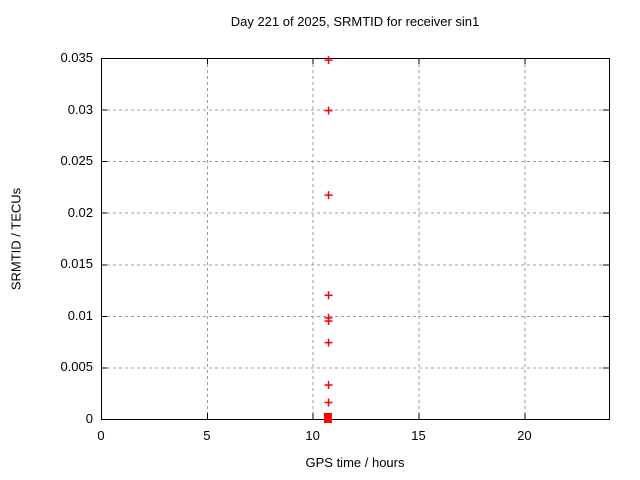  Describe the element at coordinates (76, 57) in the screenshot. I see `y-tick-label: 0.035` at that location.